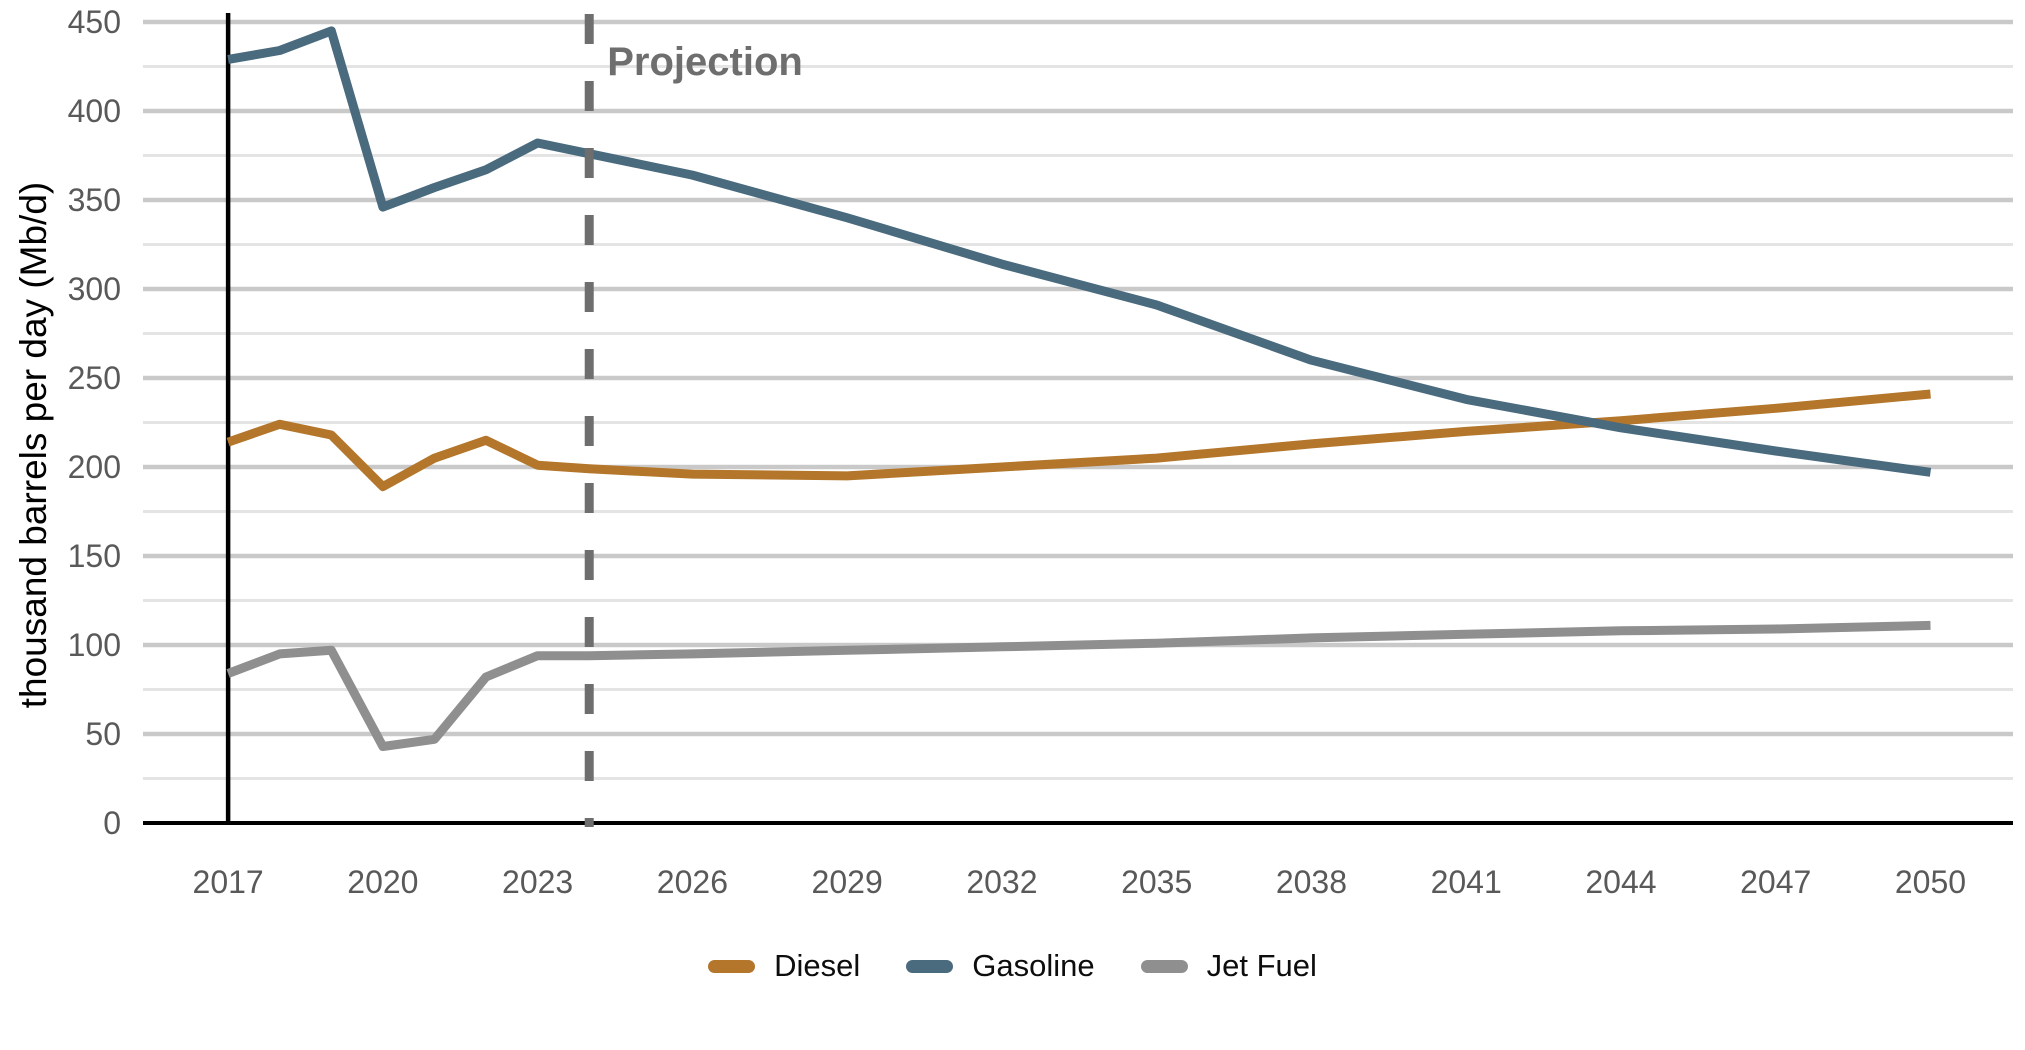 The image size is (2025, 1050). Describe the element at coordinates (1620, 882) in the screenshot. I see `x-tick-label: 2044` at that location.